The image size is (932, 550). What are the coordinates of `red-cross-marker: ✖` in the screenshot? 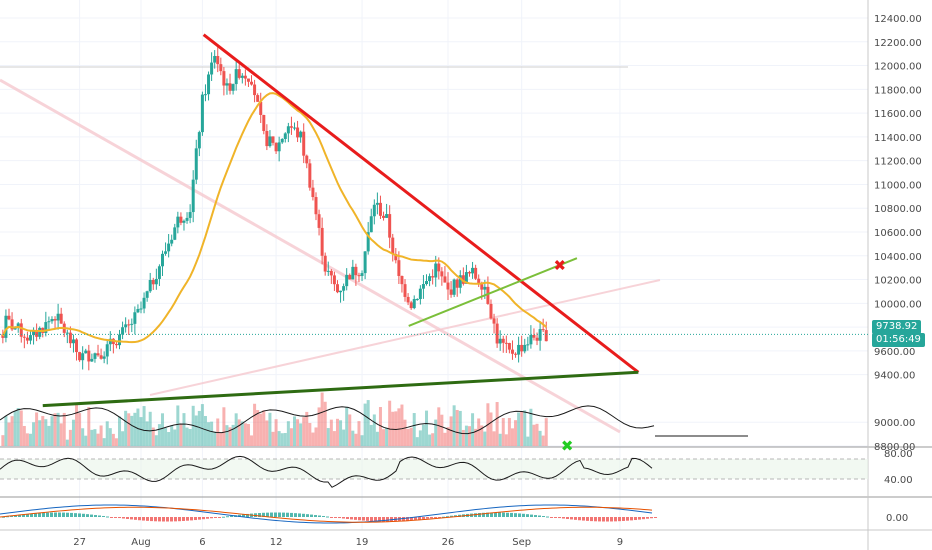 It's located at (559, 265).